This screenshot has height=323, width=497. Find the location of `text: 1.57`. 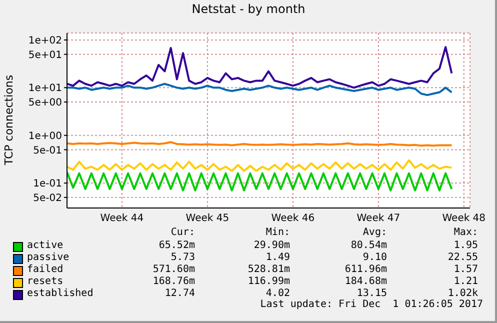

text: 1.57 is located at coordinates (465, 269).